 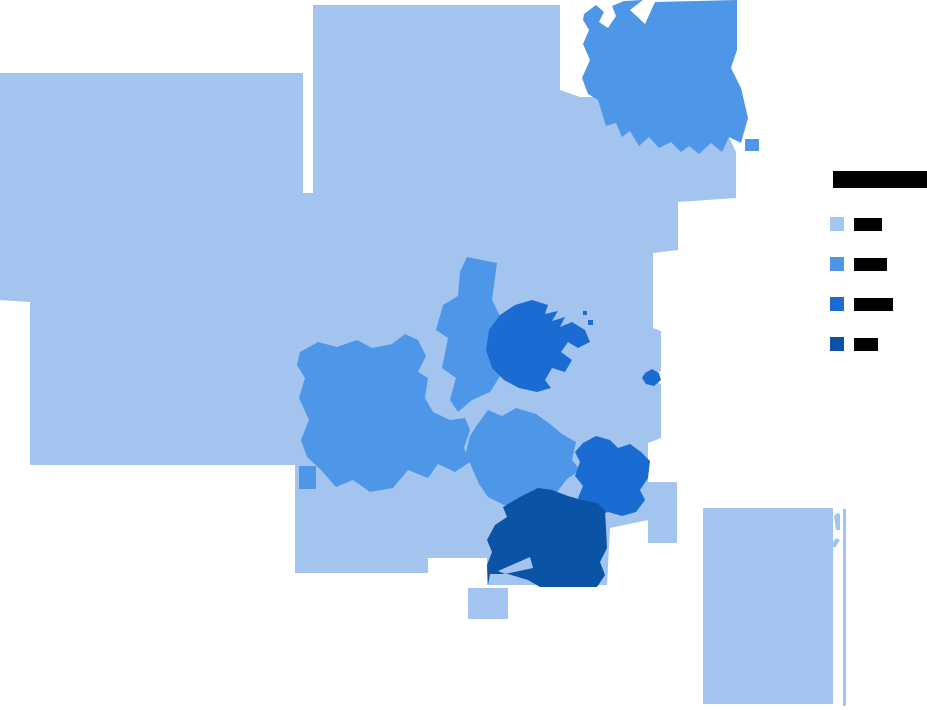 I want to click on legend-title-redacted-bar, so click(x=880, y=179).